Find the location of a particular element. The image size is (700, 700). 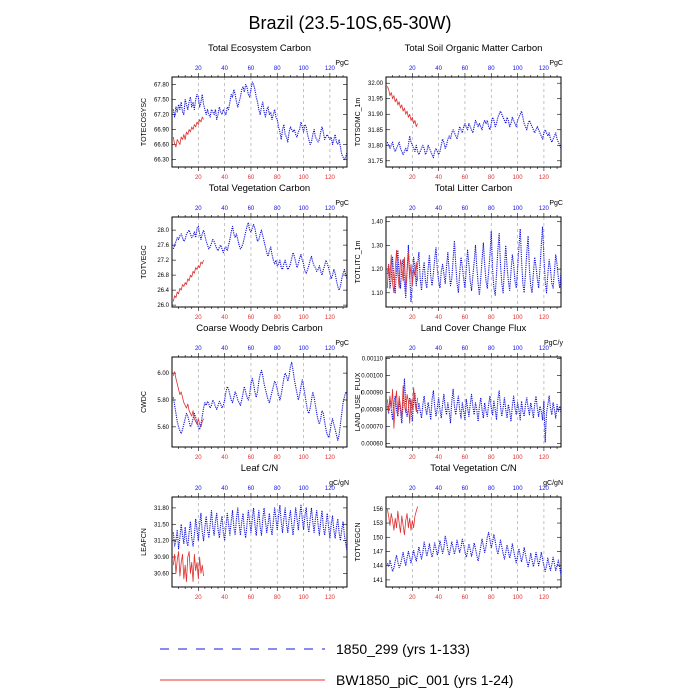

units-label: PgC/y is located at coordinates (554, 343).